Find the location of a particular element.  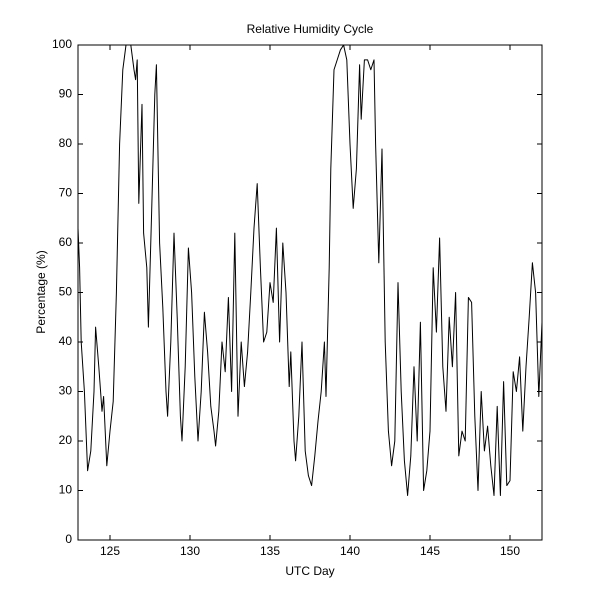

y-tick-label: 70 is located at coordinates (66, 193).